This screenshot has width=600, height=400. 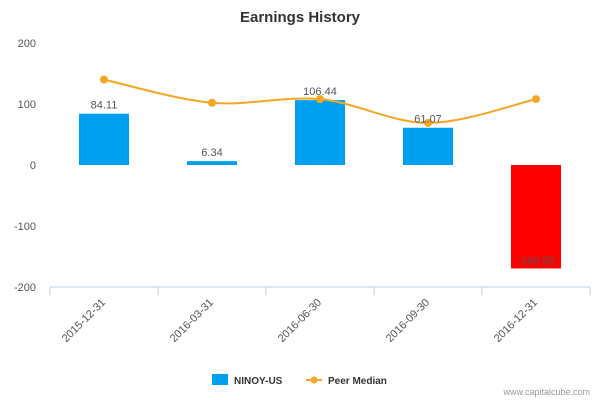 I want to click on legend: NINOY-US Peer Median, so click(x=299, y=380).